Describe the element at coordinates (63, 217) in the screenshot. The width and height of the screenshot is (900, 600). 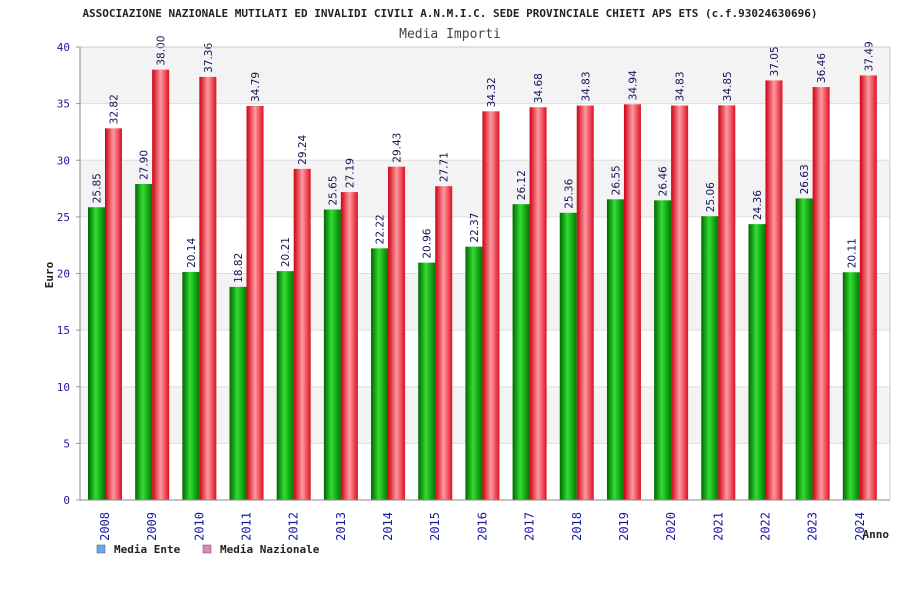
I see `y-tick-label: 25` at that location.